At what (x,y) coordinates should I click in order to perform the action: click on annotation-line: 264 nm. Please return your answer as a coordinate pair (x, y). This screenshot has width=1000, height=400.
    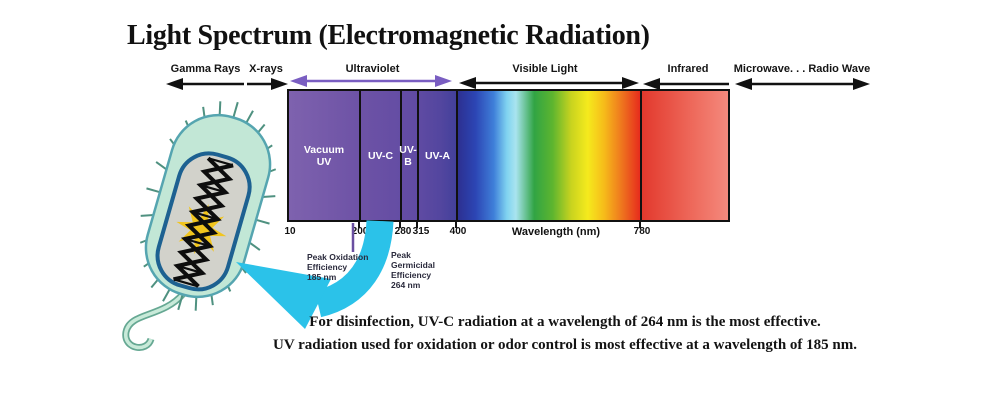
    Looking at the image, I should click on (406, 285).